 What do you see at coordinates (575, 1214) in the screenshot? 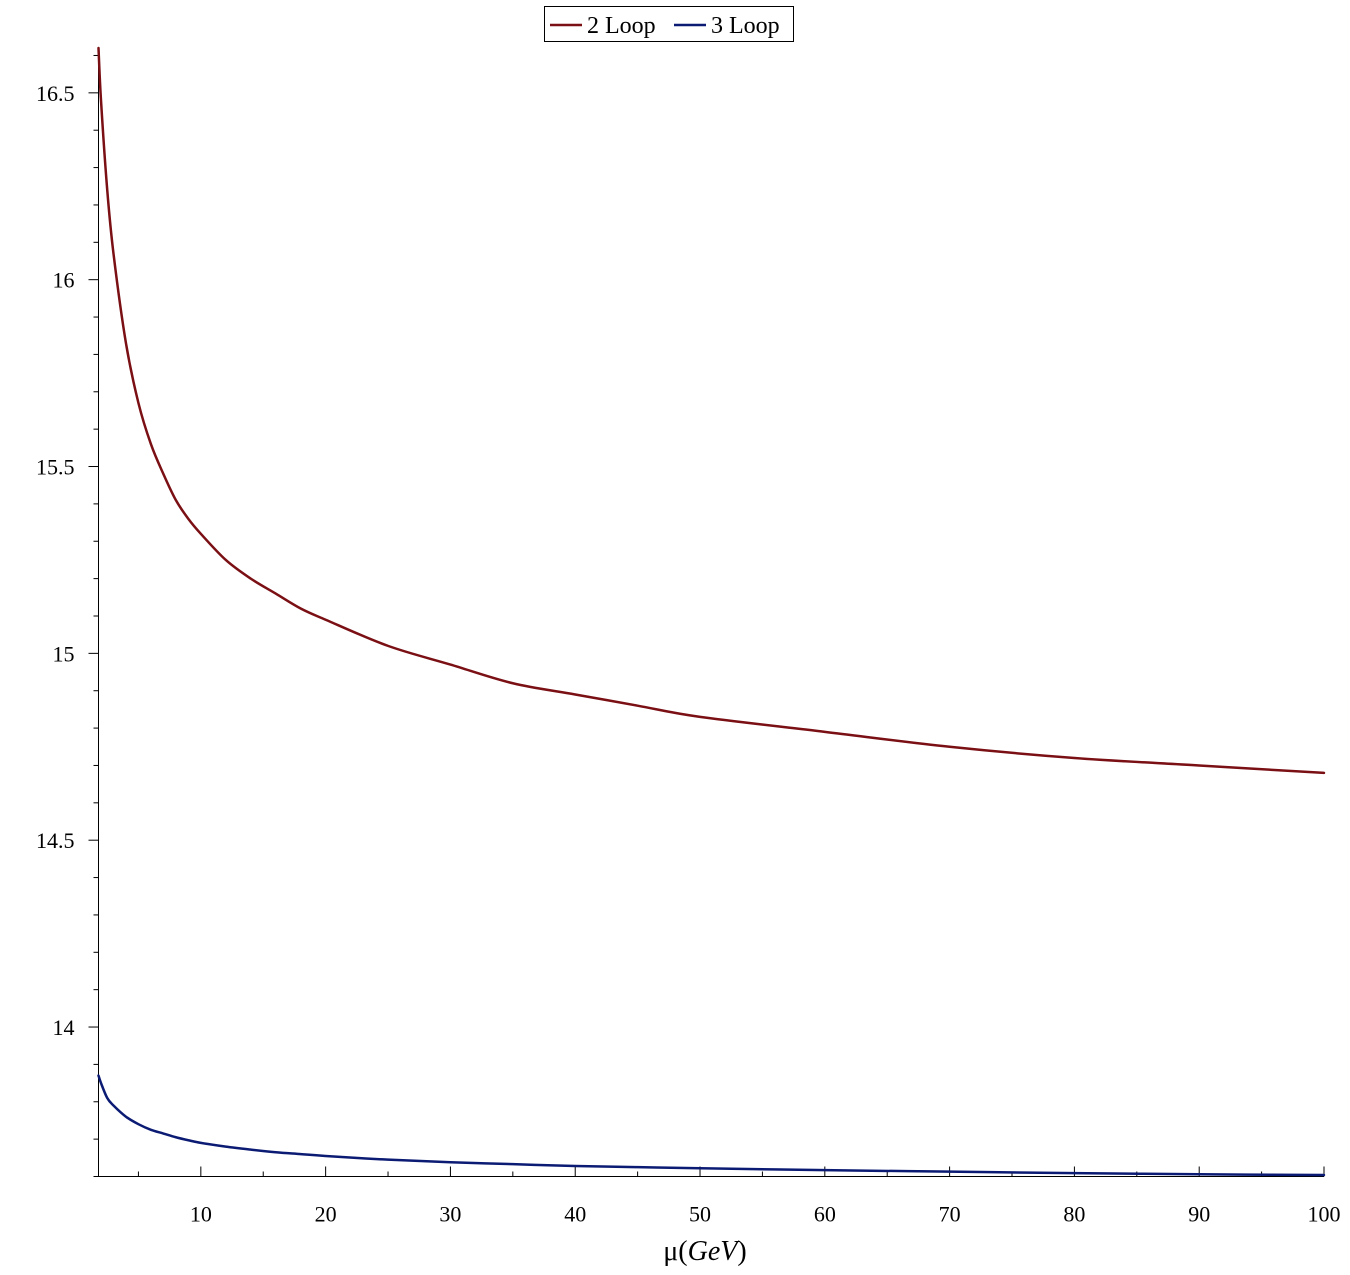
I see `x-tick-label: 40` at bounding box center [575, 1214].